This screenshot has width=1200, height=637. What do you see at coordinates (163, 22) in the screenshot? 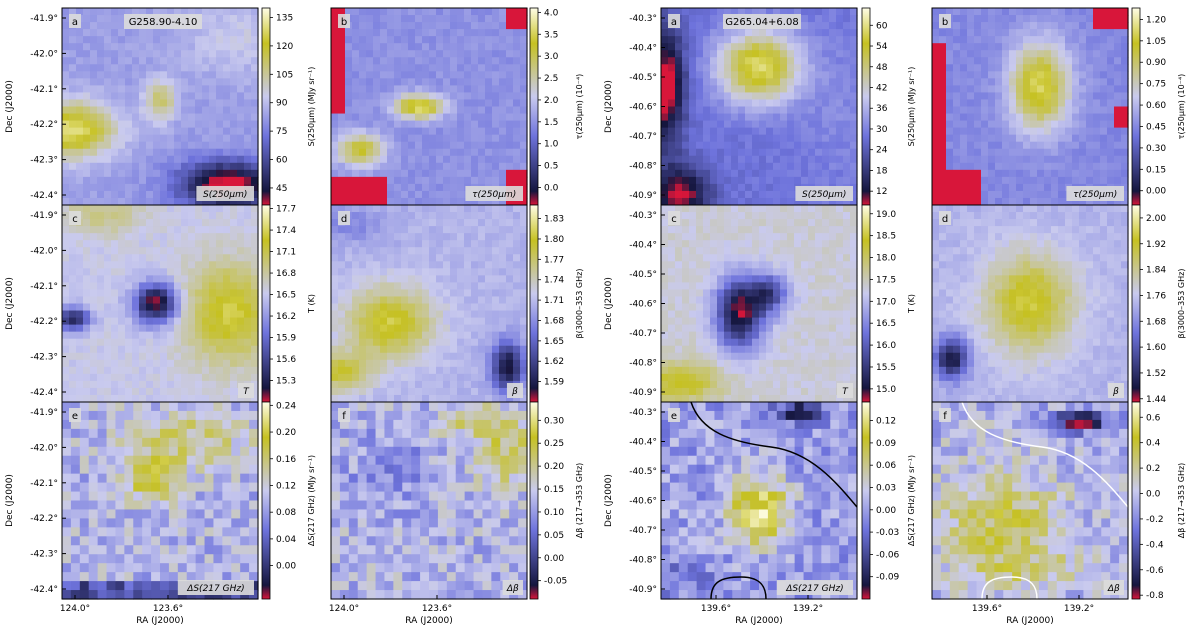
I see `field-label: G258.90-4.10` at bounding box center [163, 22].